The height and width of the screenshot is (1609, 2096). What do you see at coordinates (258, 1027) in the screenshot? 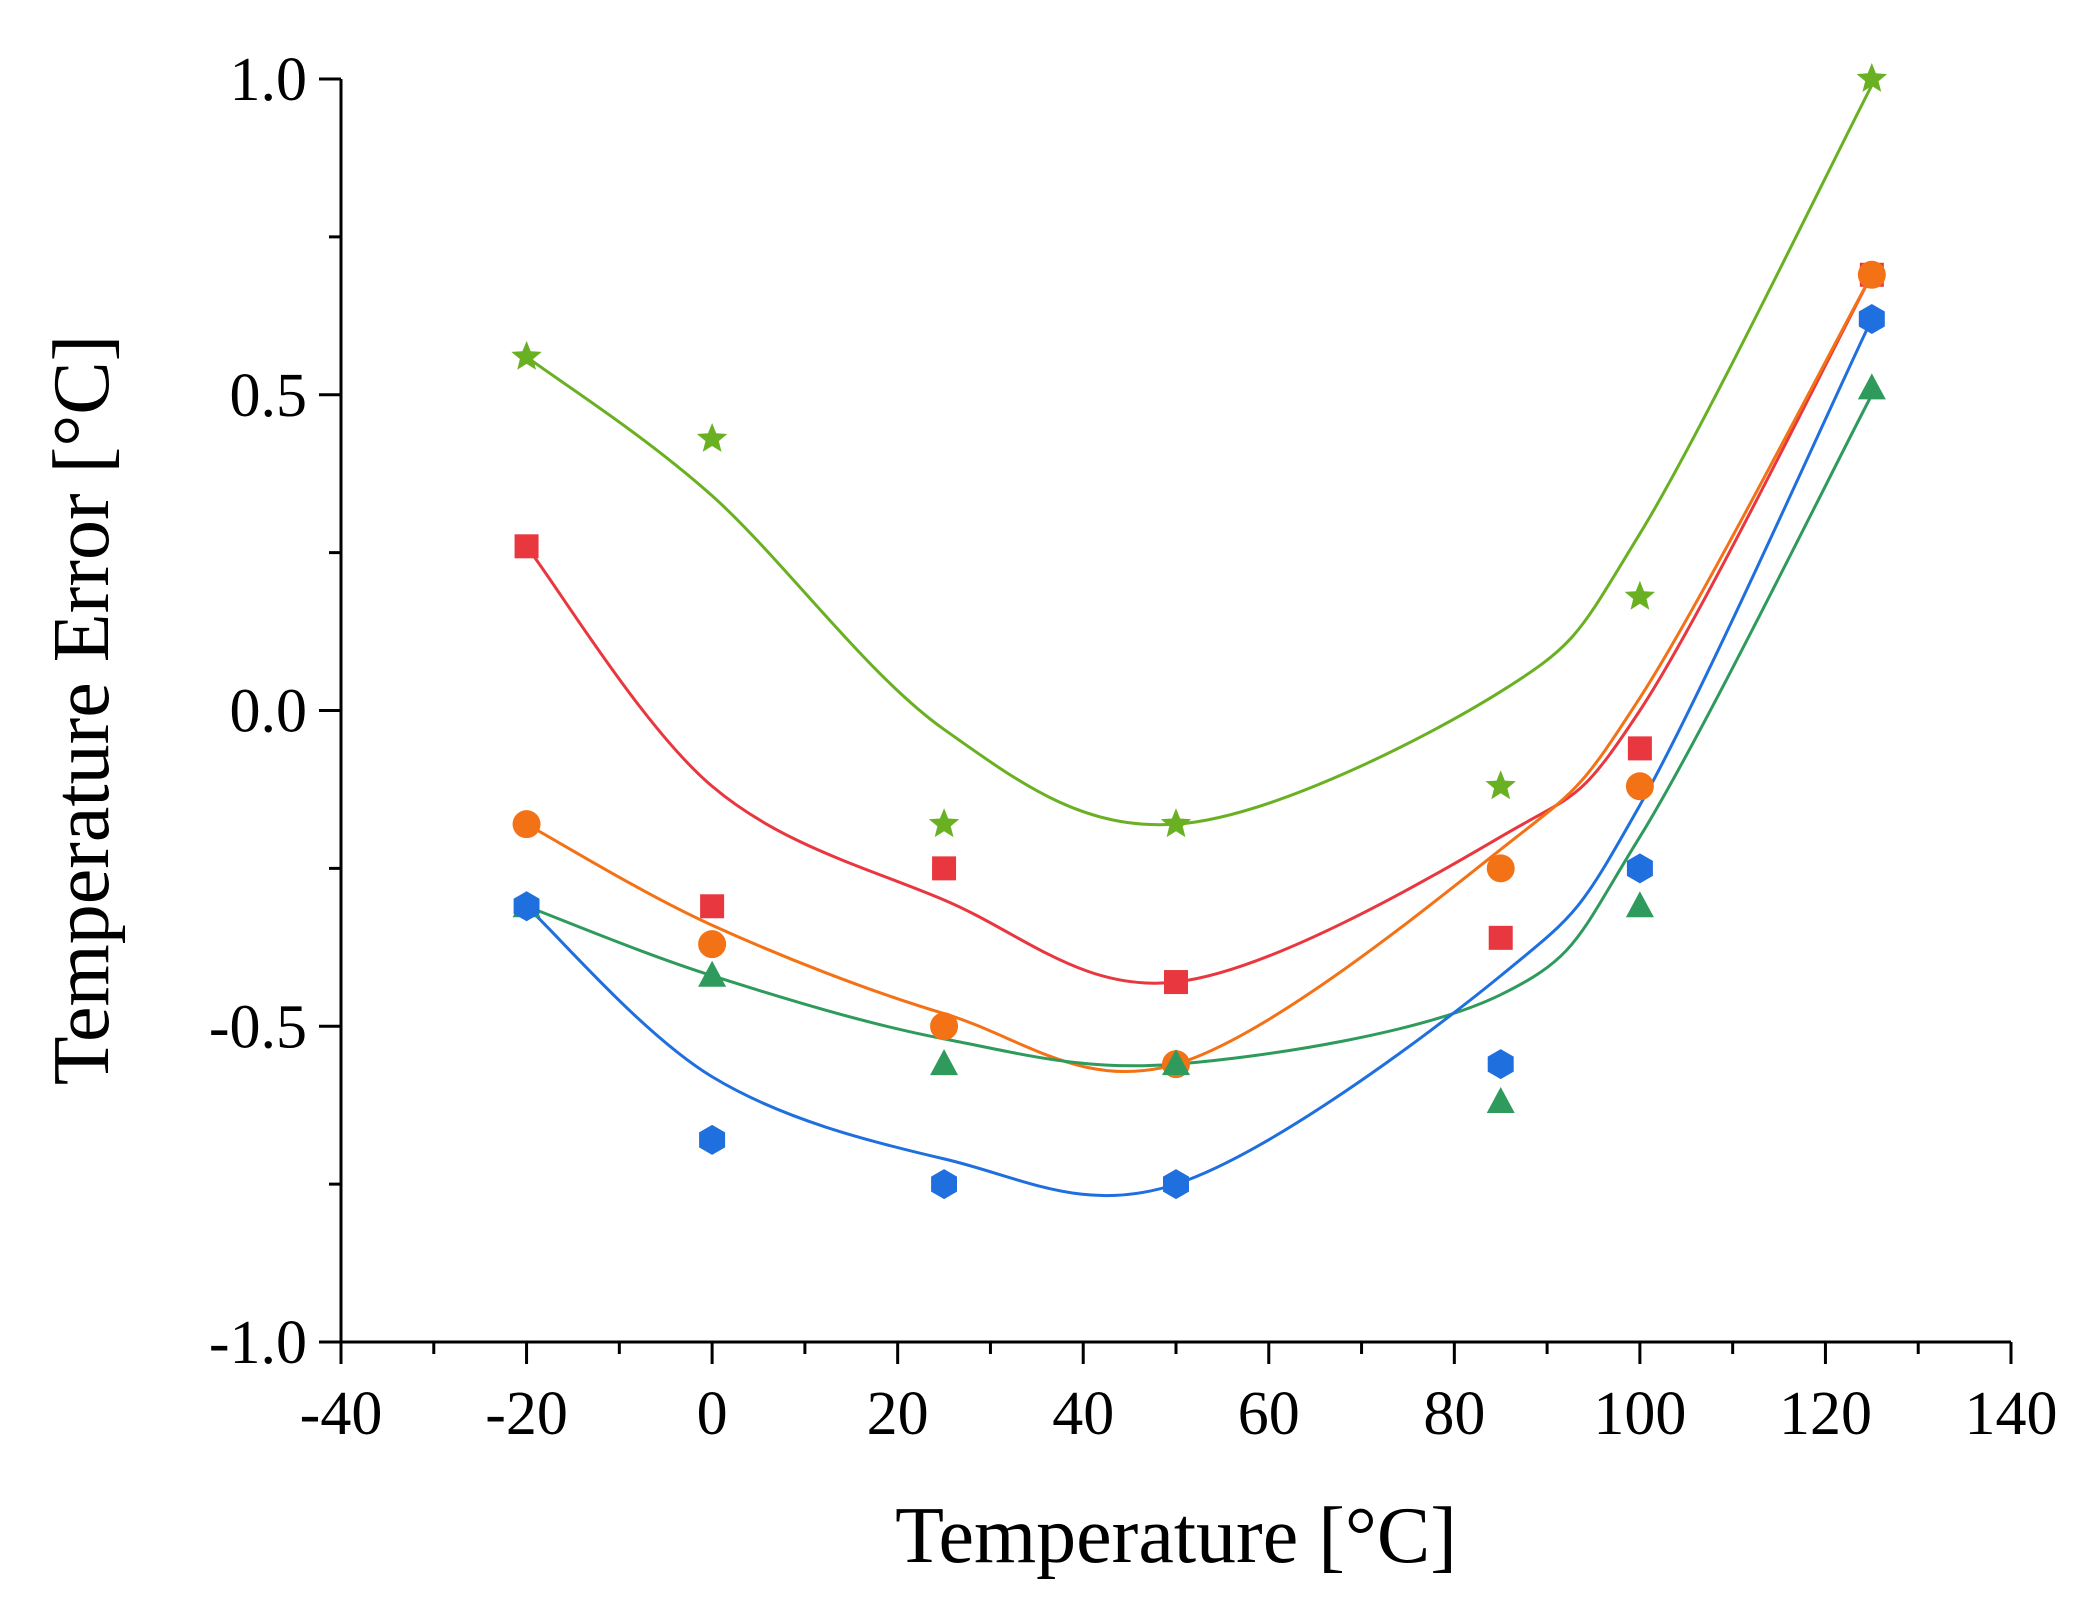
I see `y-tick-label: -0.5` at bounding box center [258, 1027].